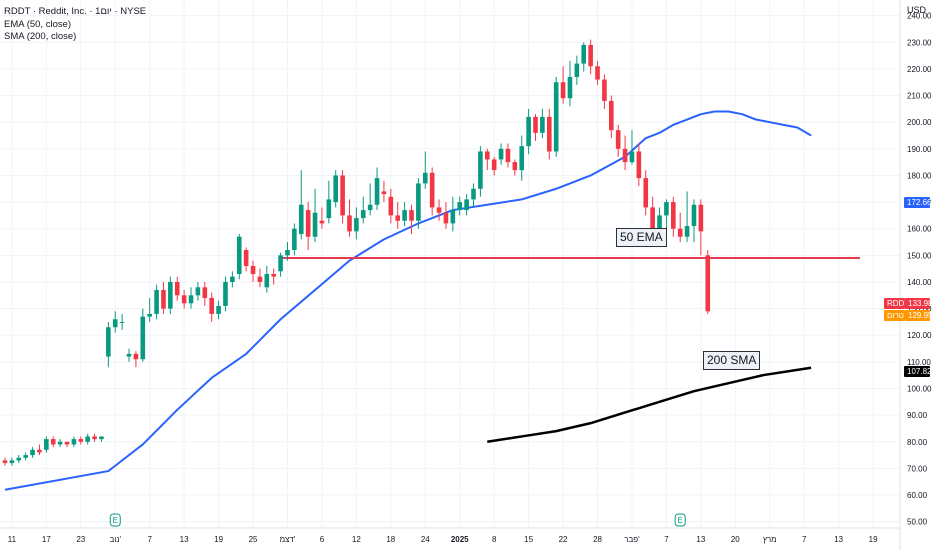 Image resolution: width=932 pixels, height=550 pixels. Describe the element at coordinates (919, 42) in the screenshot. I see `price-tick-label: 230.00` at that location.